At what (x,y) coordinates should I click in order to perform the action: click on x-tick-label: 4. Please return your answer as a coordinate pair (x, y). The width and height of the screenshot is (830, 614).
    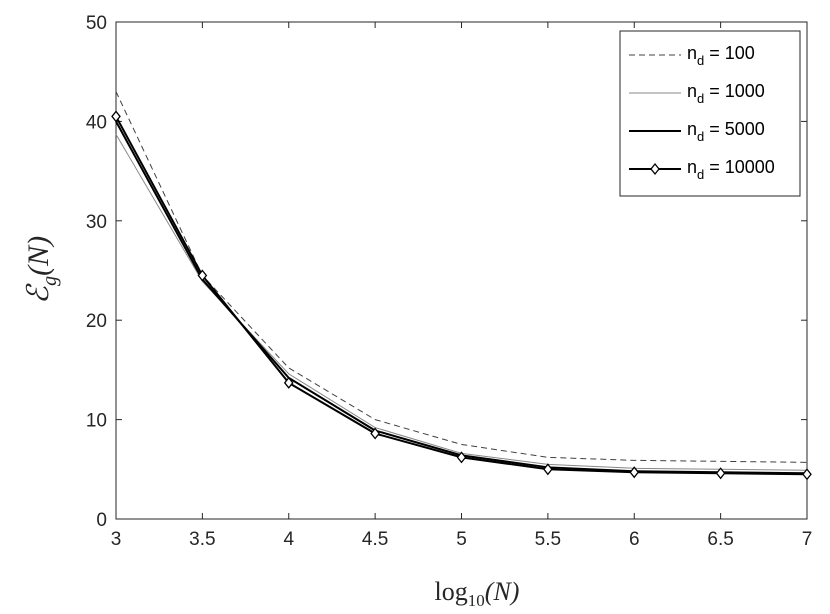
    Looking at the image, I should click on (288, 539).